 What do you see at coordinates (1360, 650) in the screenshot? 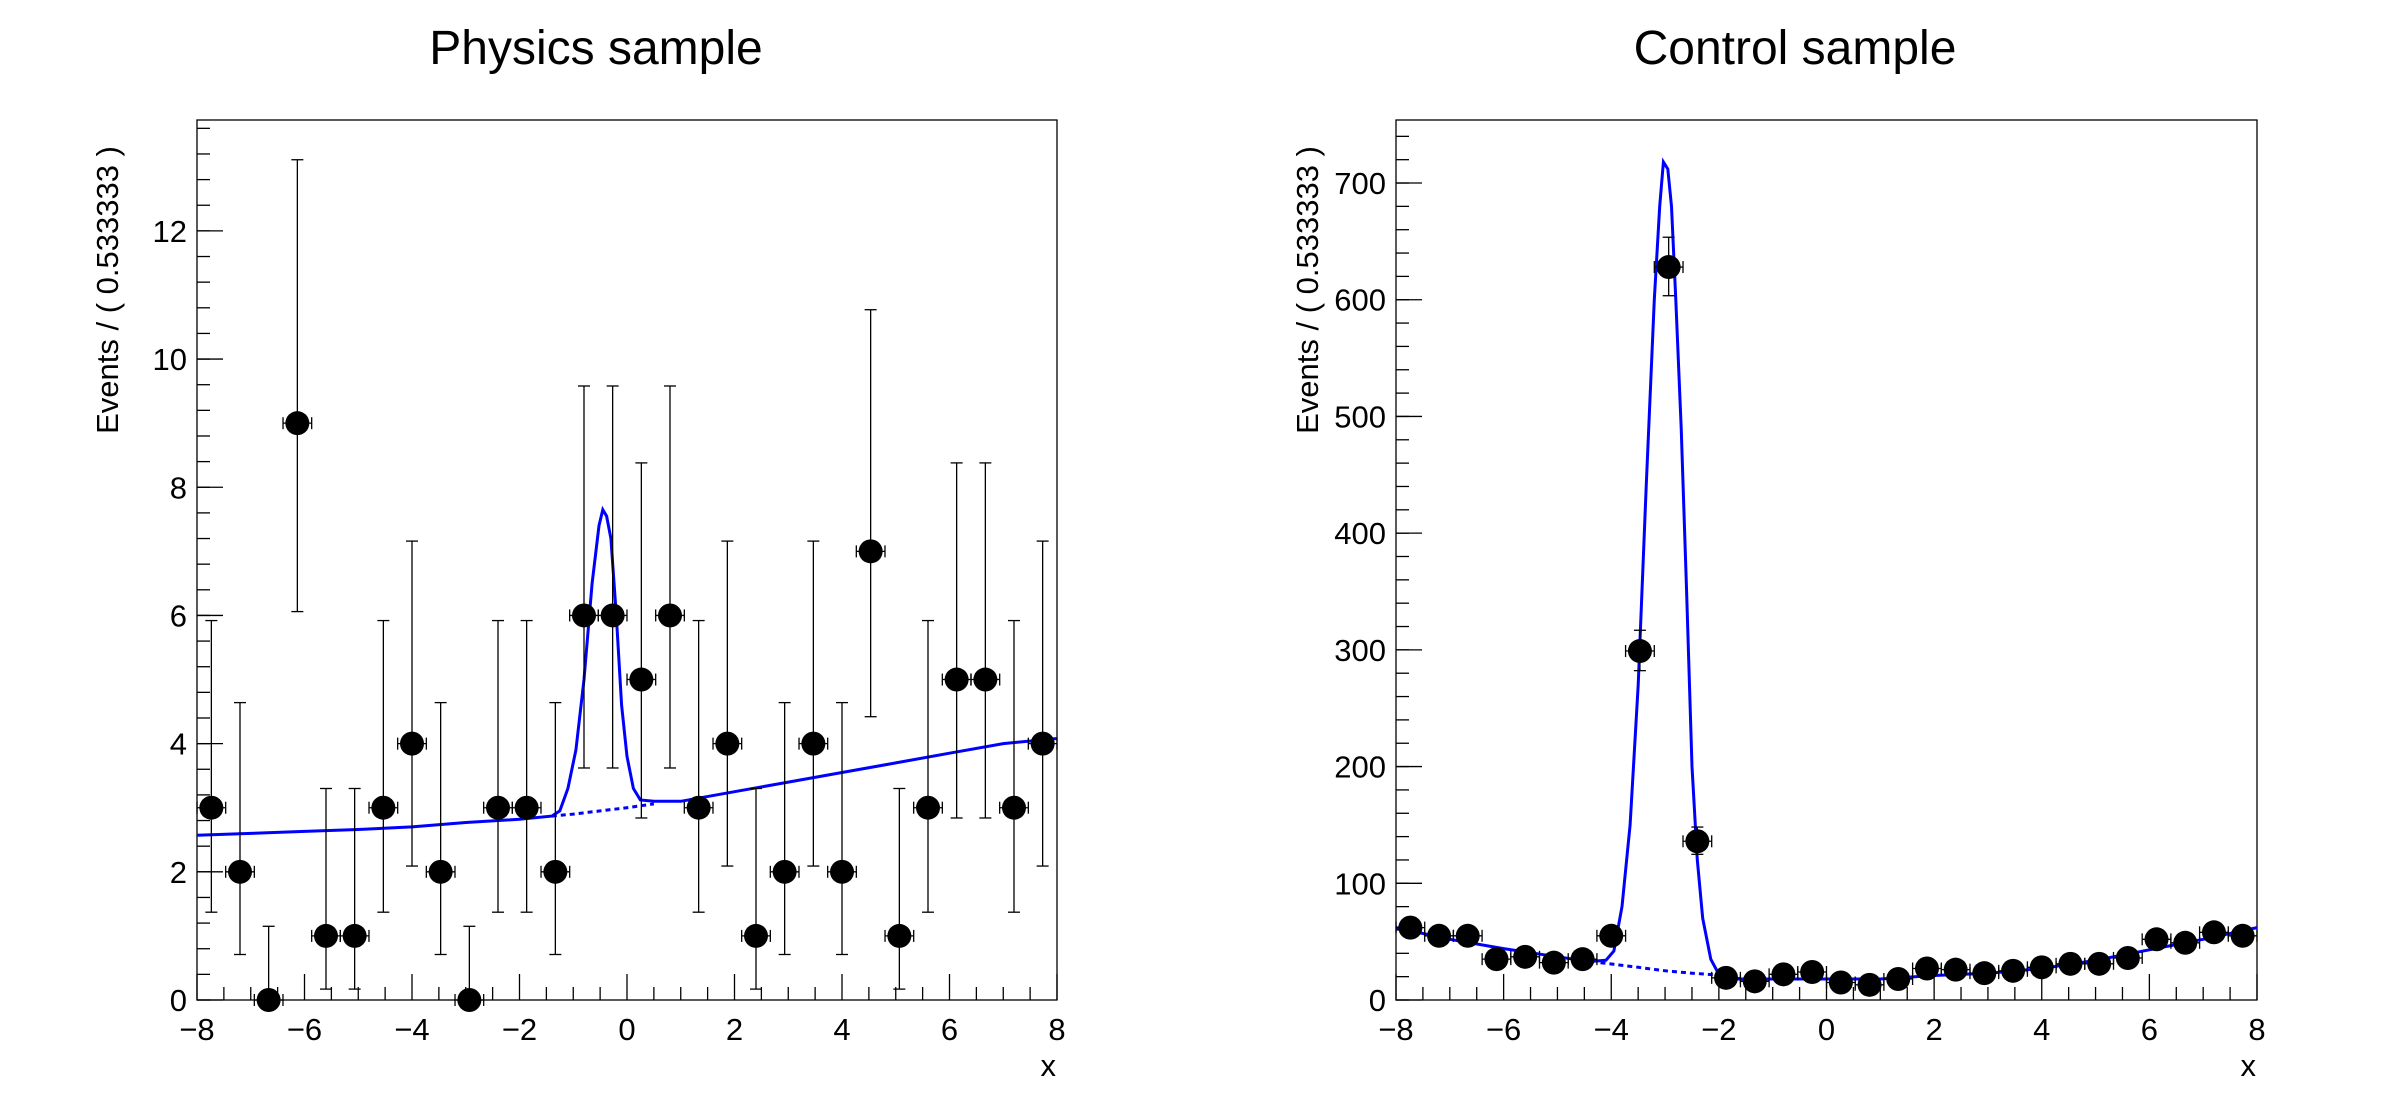
I see `y-tick-label: 300` at bounding box center [1360, 650].